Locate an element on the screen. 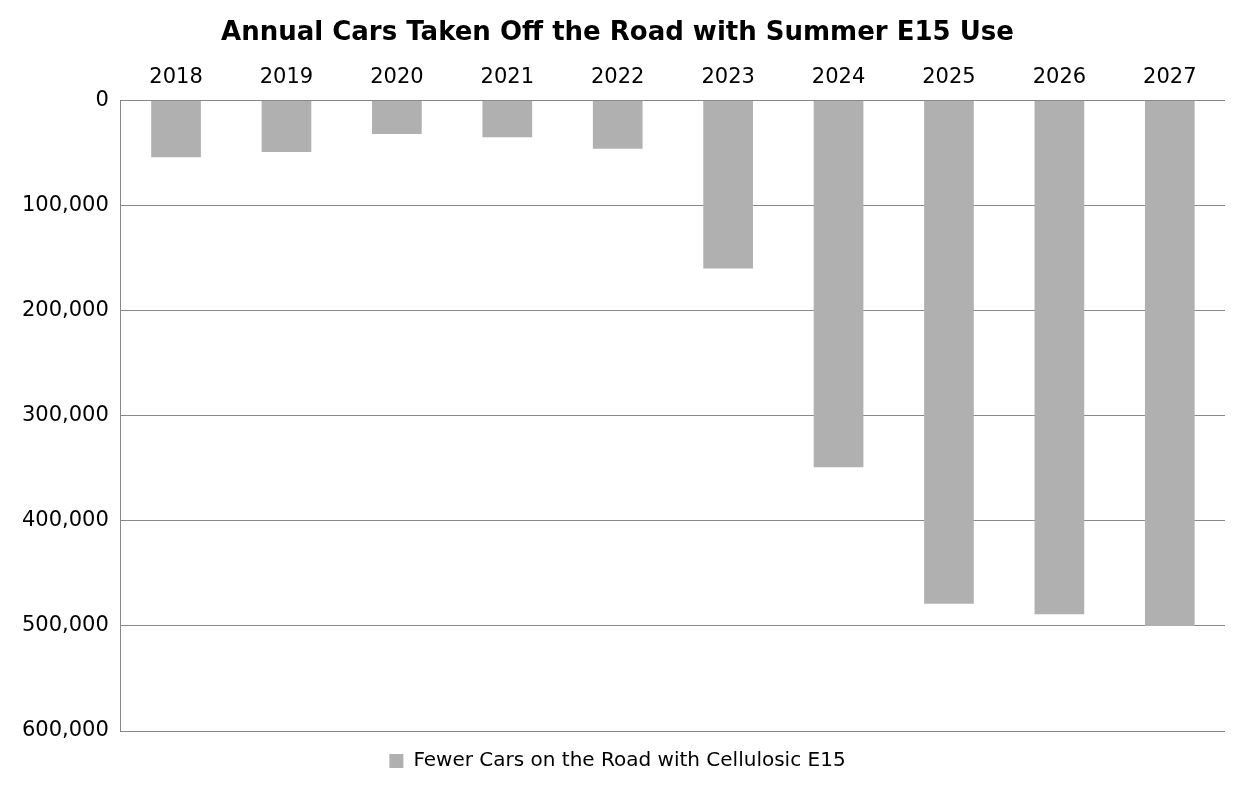  x-tick-label: 2026 is located at coordinates (1059, 76).